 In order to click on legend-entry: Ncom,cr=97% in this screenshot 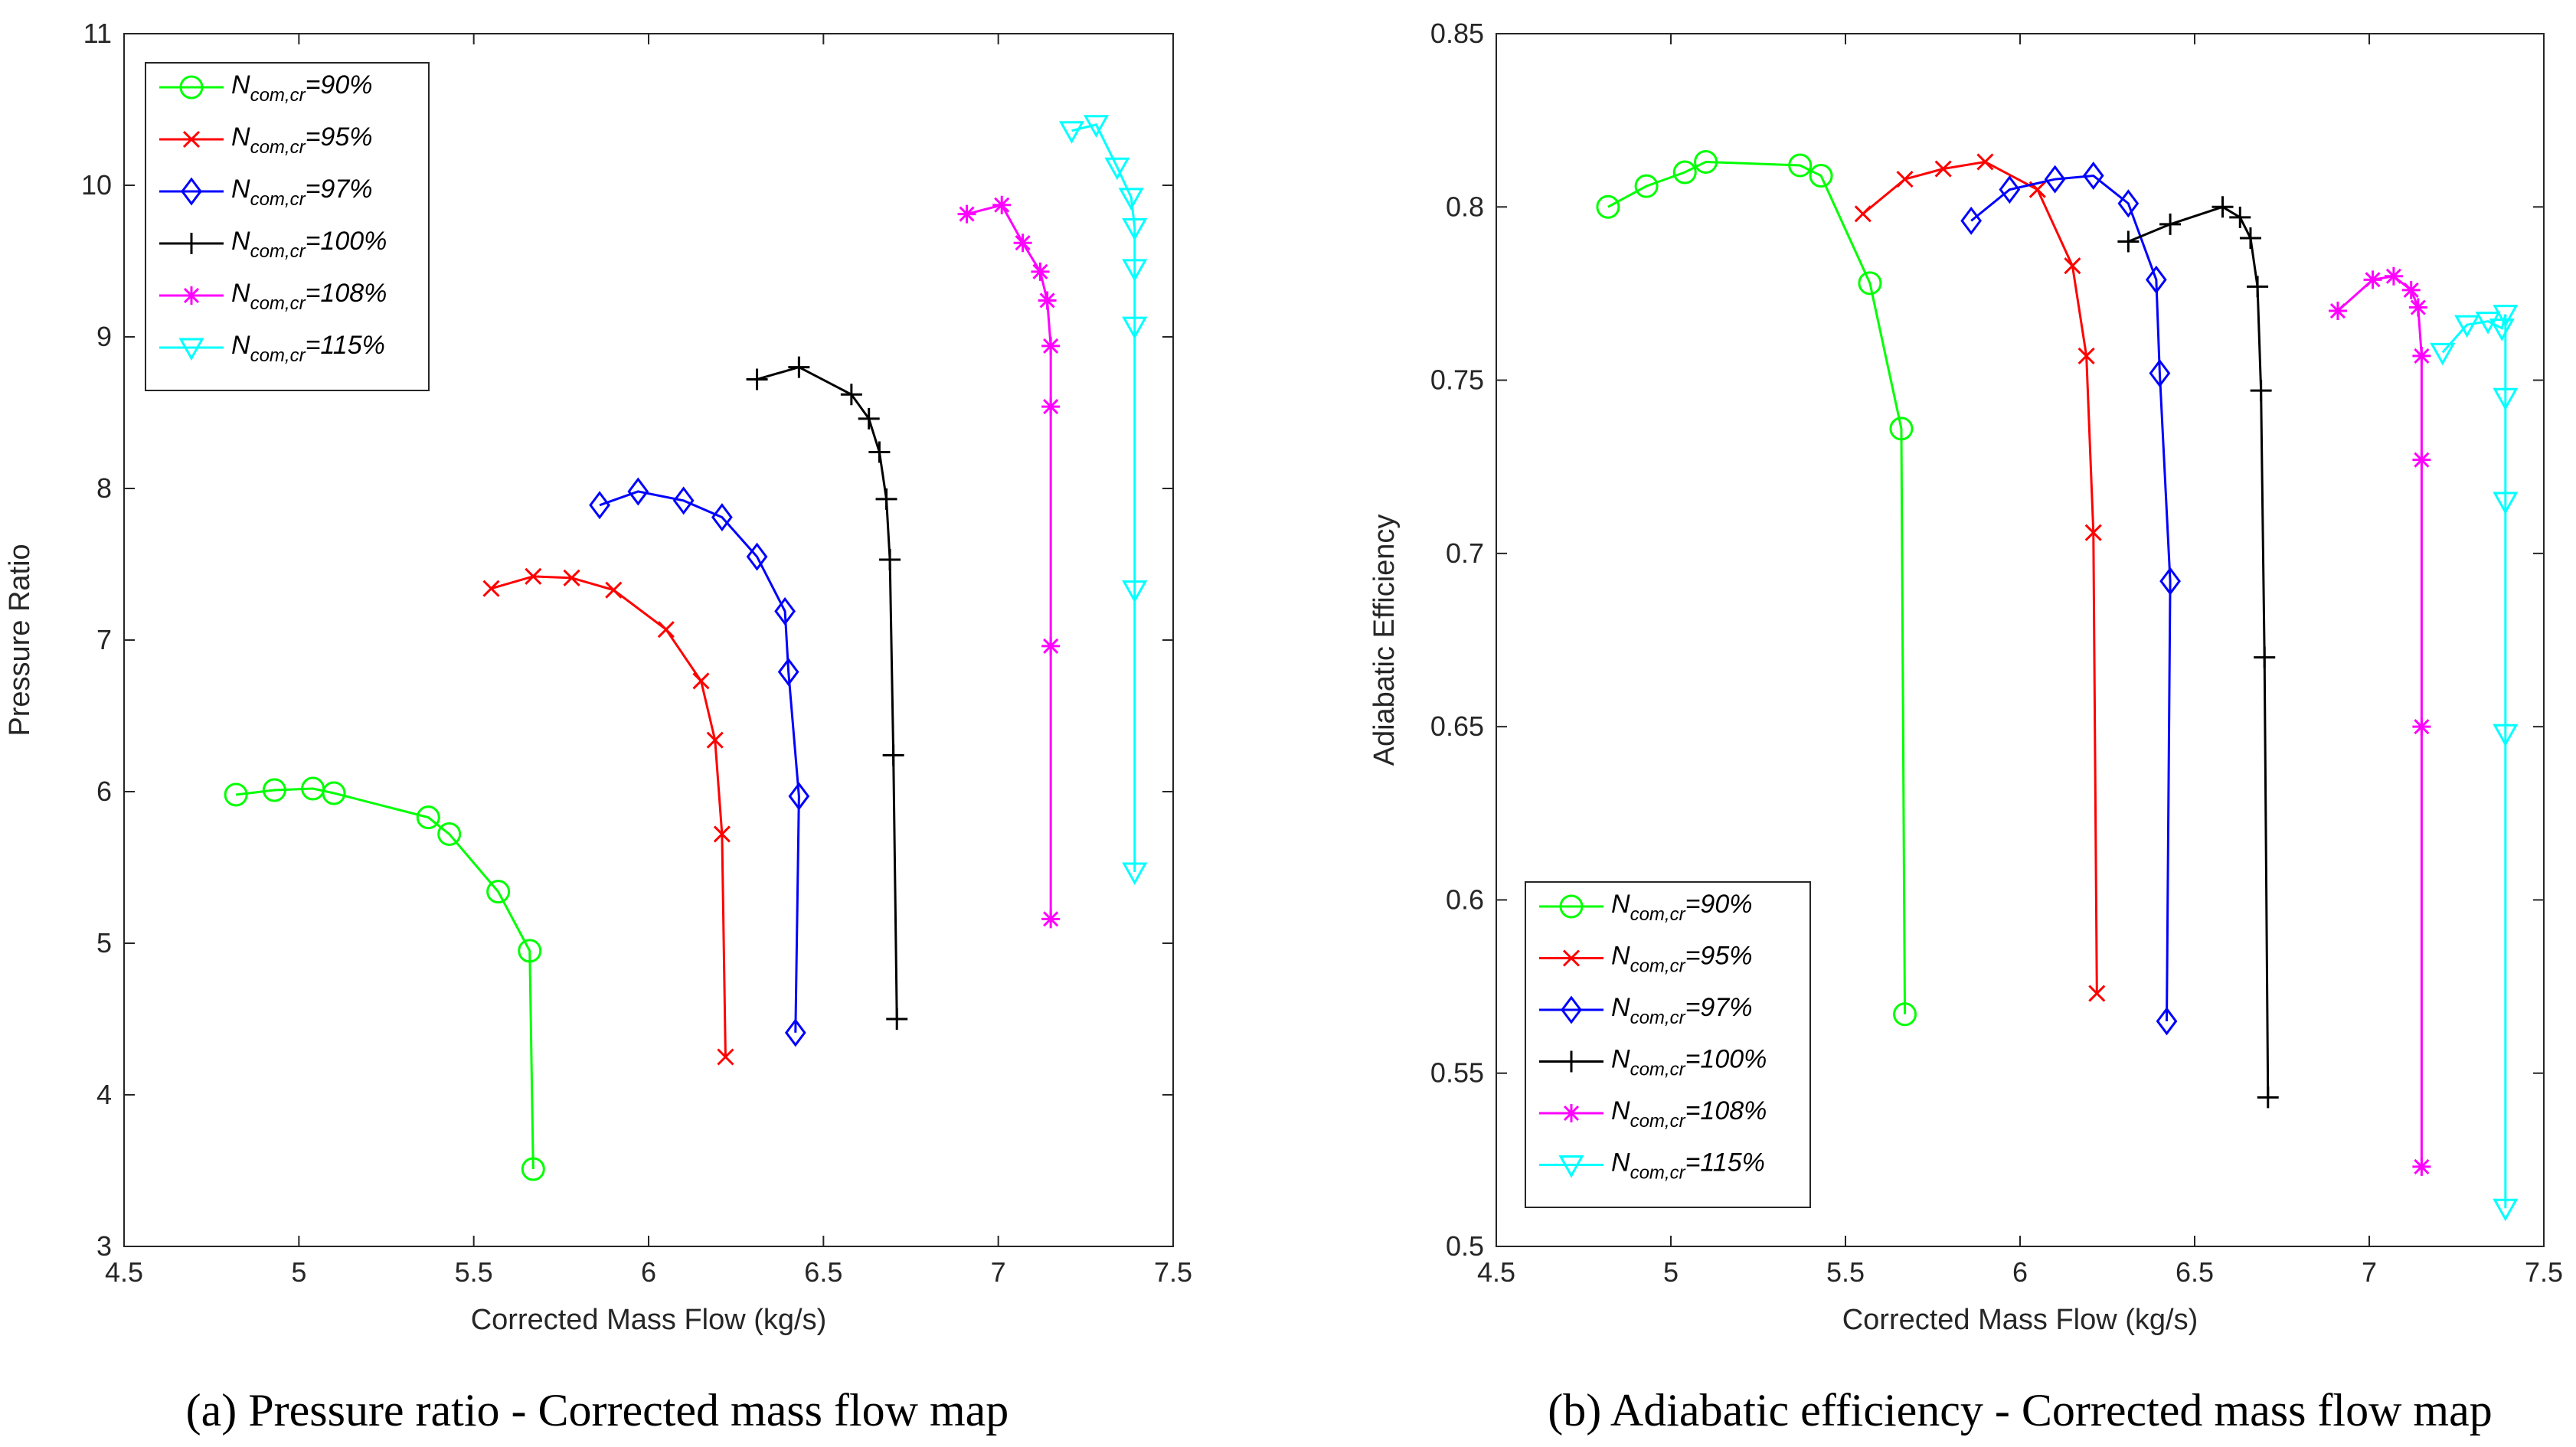, I will do `click(301, 192)`.